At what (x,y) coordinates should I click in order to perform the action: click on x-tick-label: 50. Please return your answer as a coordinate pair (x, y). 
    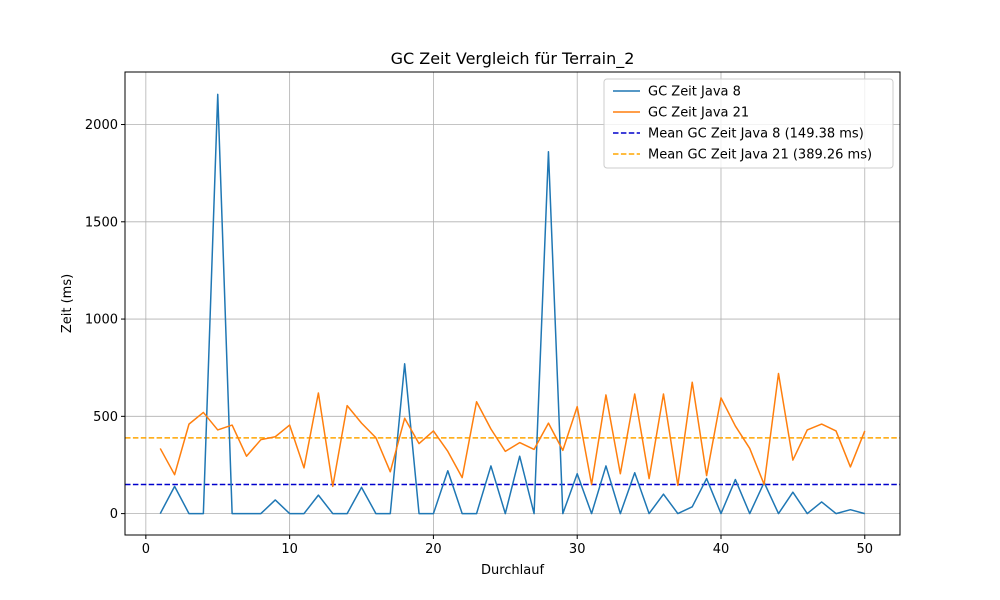
    Looking at the image, I should click on (864, 549).